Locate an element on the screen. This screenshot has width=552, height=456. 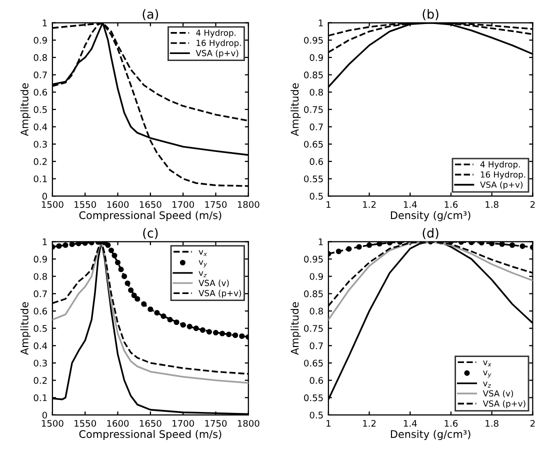
chart-title: (b) is located at coordinates (430, 14).